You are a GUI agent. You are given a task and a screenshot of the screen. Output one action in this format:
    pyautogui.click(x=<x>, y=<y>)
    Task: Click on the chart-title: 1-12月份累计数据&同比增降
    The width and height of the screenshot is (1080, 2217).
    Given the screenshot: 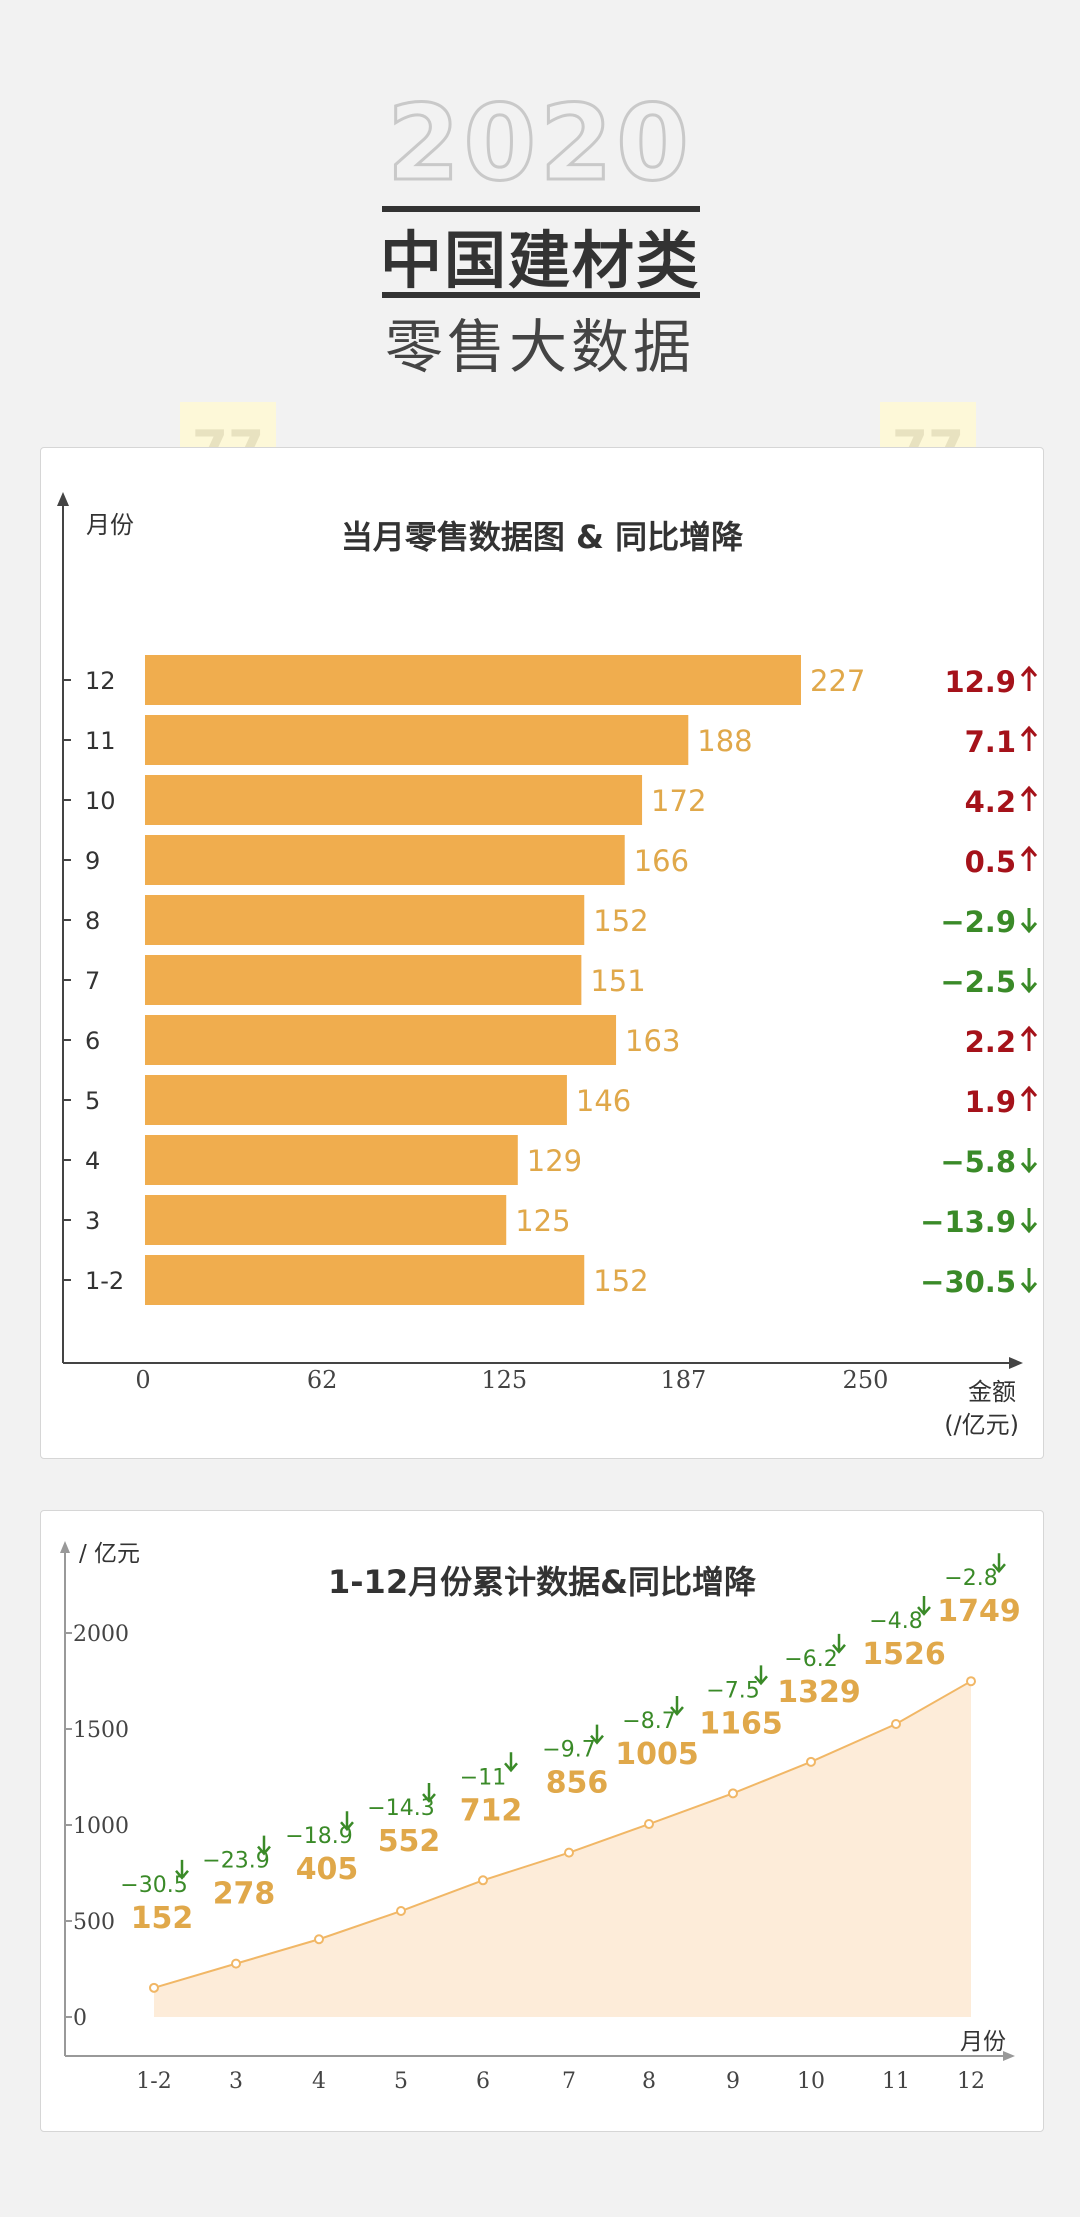 What is the action you would take?
    pyautogui.click(x=542, y=1582)
    